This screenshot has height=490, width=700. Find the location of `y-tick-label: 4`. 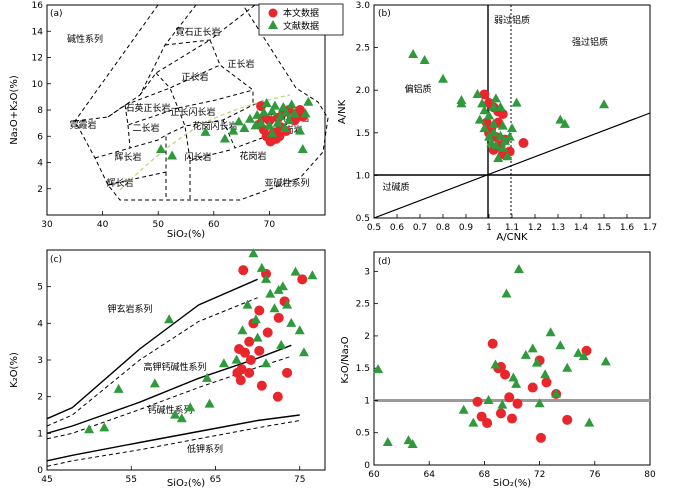

y-tick-label: 4 is located at coordinates (40, 324).